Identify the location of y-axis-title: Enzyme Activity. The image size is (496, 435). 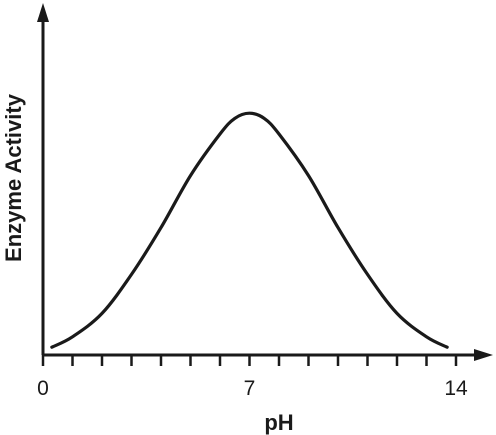
(13, 177).